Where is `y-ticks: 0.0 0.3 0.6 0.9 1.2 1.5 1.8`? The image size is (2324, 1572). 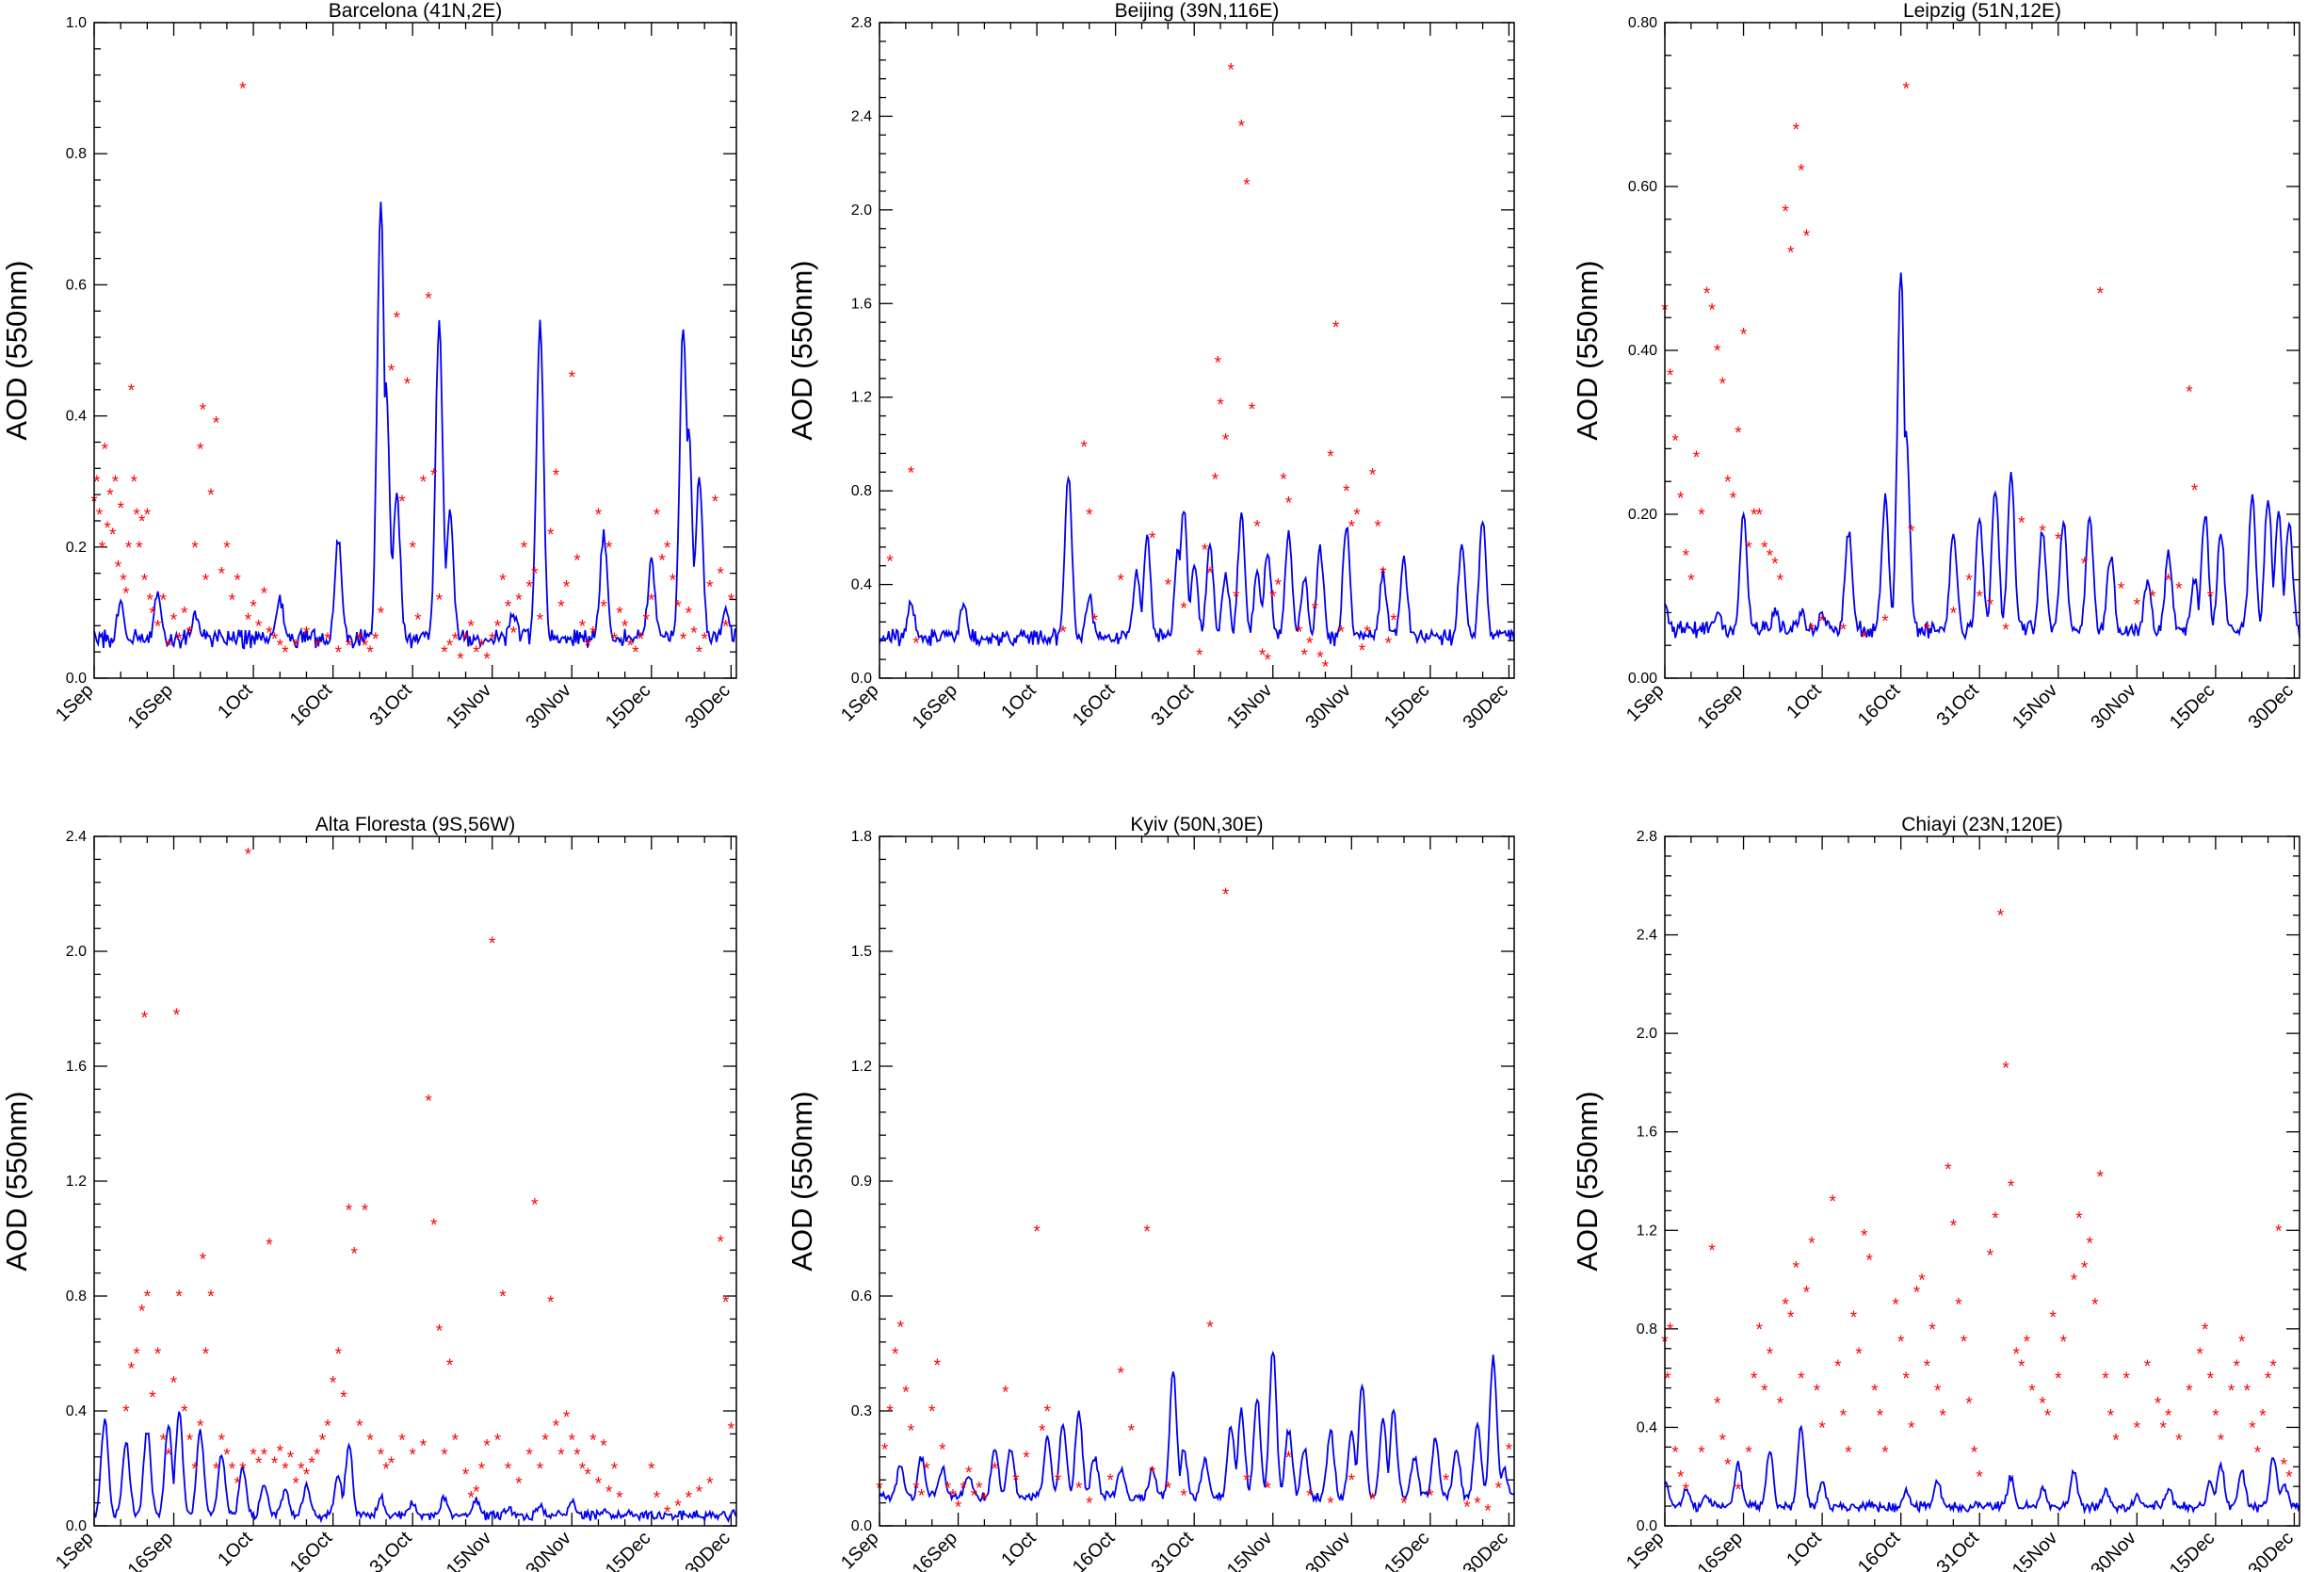
y-ticks: 0.0 0.3 0.6 0.9 1.2 1.5 1.8 is located at coordinates (1182, 1181).